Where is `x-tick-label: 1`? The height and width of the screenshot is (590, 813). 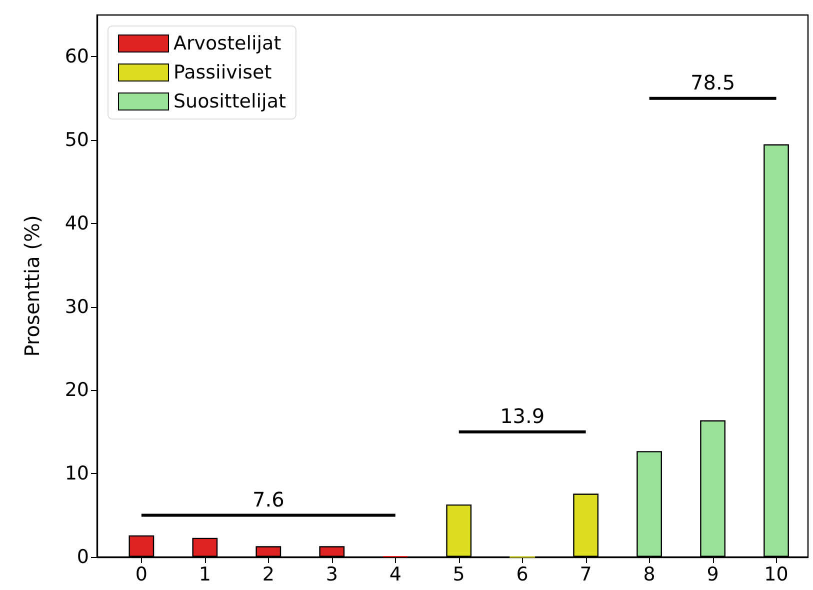 x-tick-label: 1 is located at coordinates (204, 575).